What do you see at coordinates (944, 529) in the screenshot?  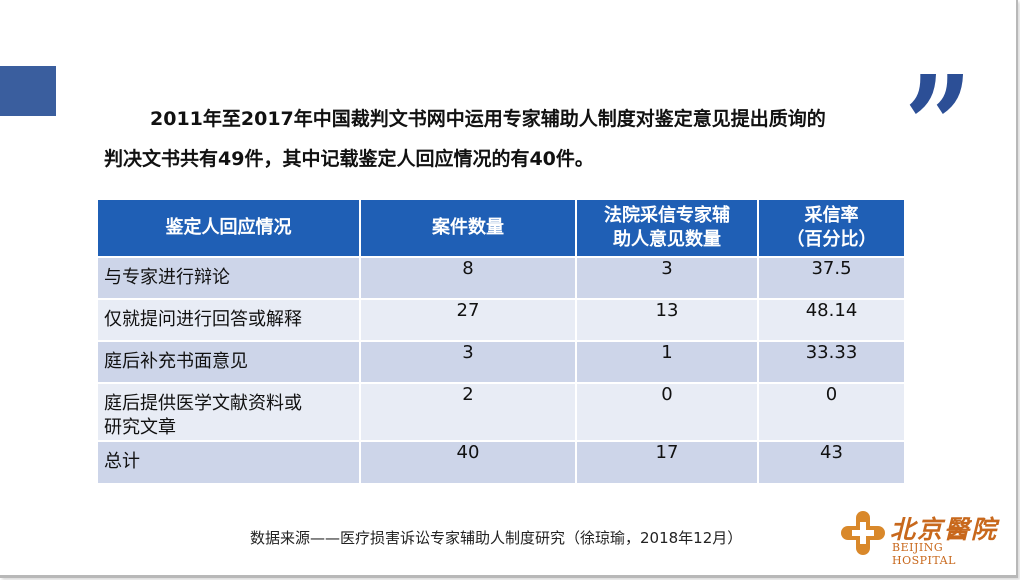 I see `logo-cn-text: 北京醫院` at bounding box center [944, 529].